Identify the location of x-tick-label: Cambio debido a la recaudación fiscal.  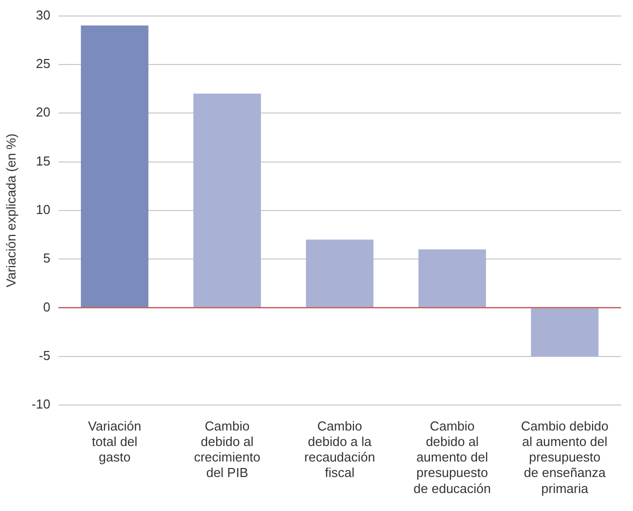
(340, 449).